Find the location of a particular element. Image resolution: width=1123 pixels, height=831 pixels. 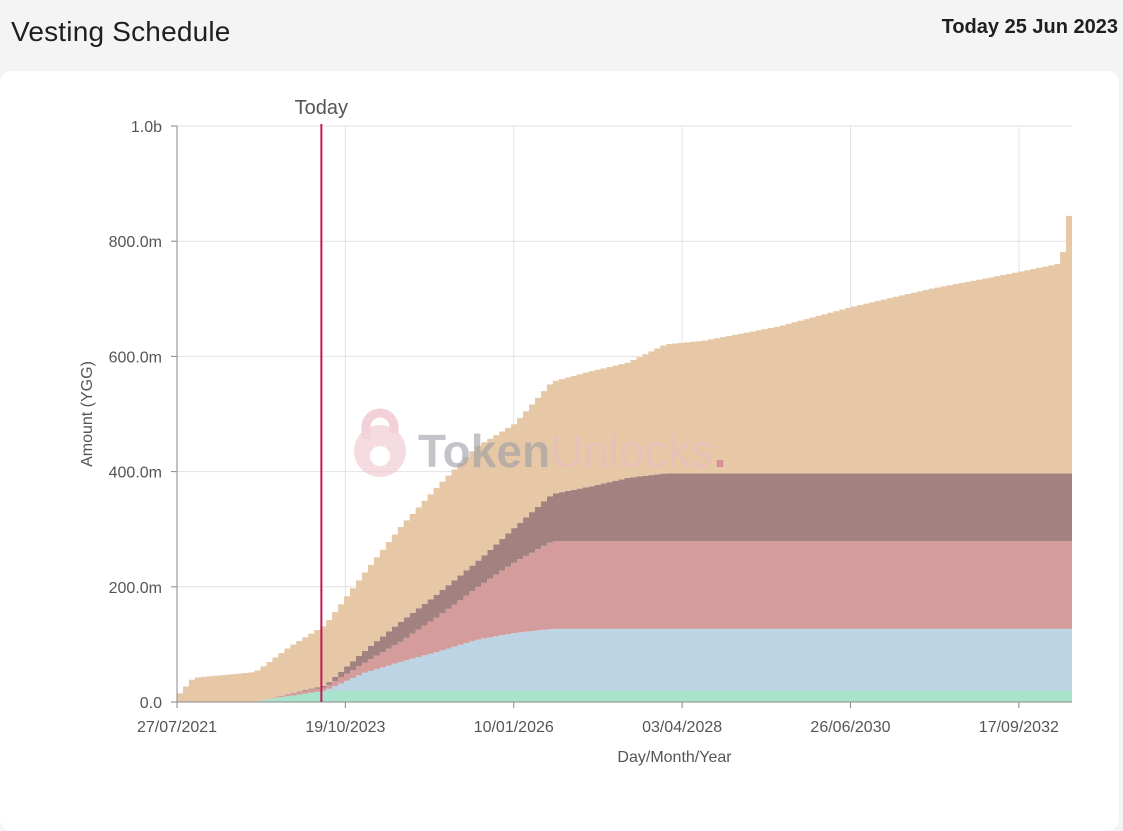

x-tick-label: 19/10/2023 is located at coordinates (345, 727).